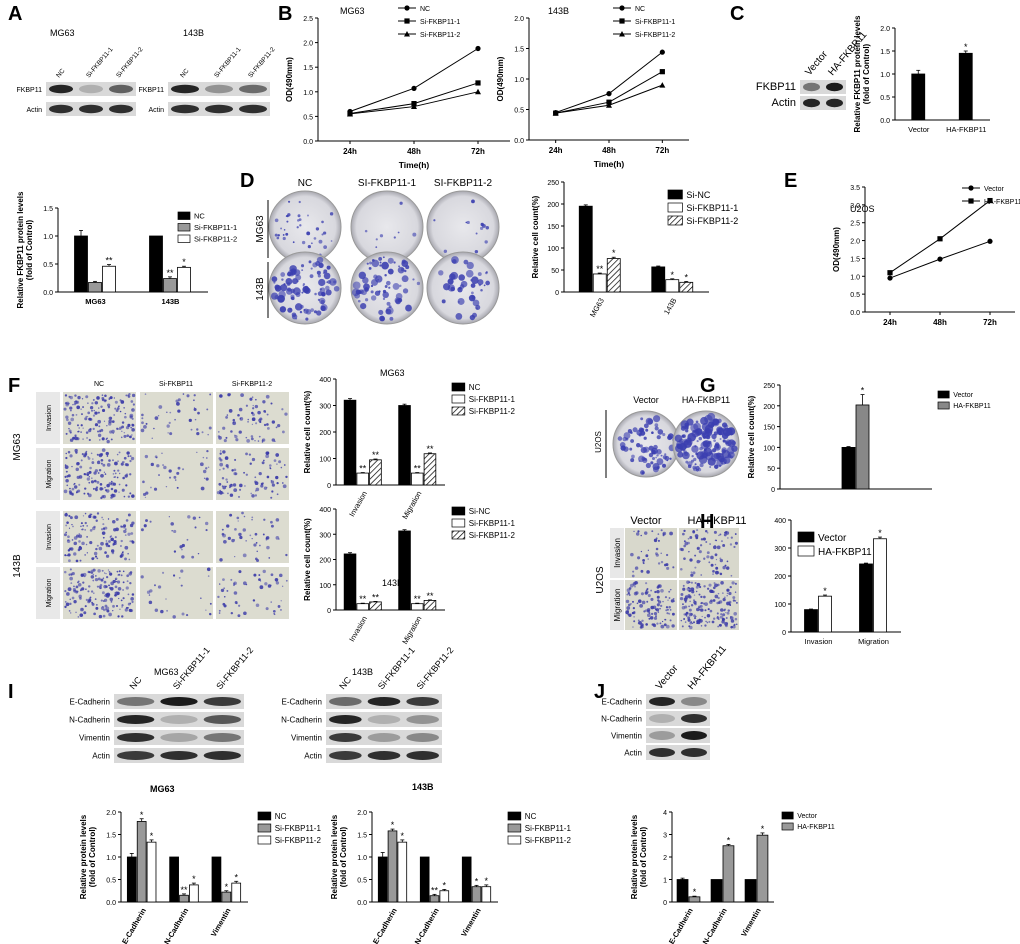  Describe the element at coordinates (11, 692) in the screenshot. I see `panel-letter-i: I` at that location.